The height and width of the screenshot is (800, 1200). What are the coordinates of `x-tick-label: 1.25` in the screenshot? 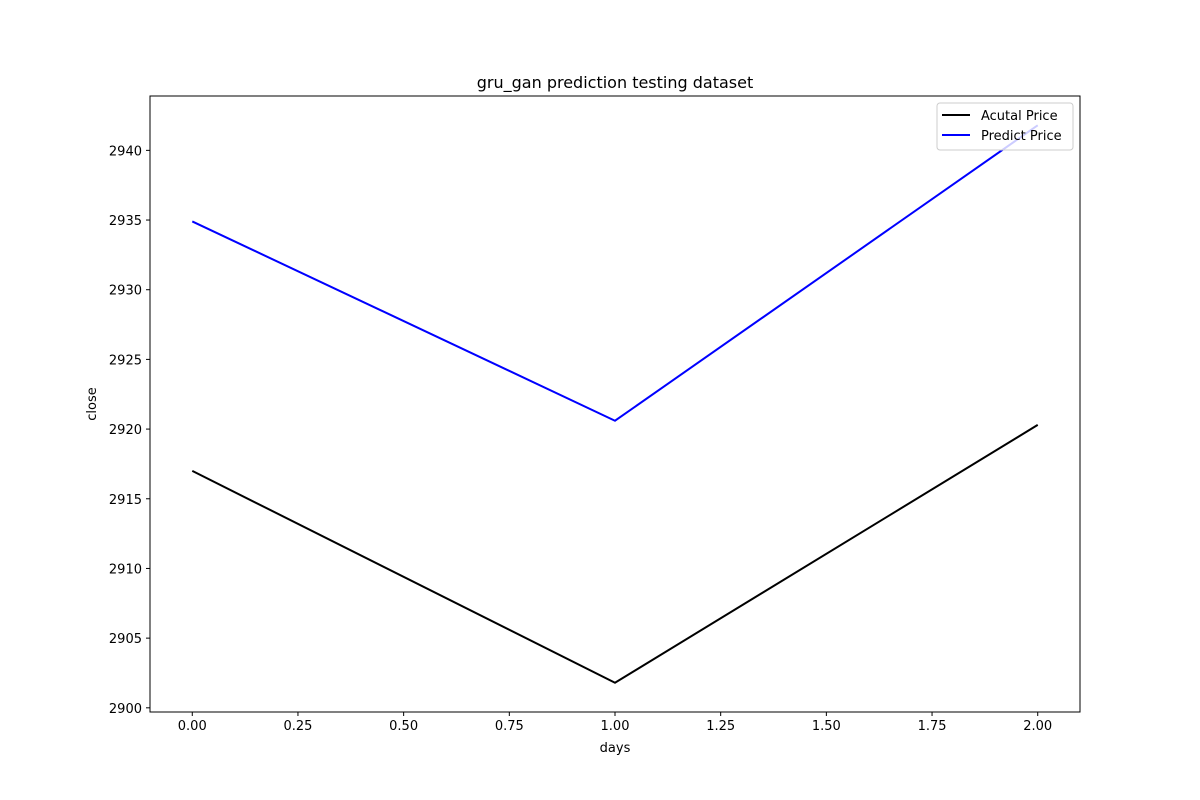 It's located at (720, 726).